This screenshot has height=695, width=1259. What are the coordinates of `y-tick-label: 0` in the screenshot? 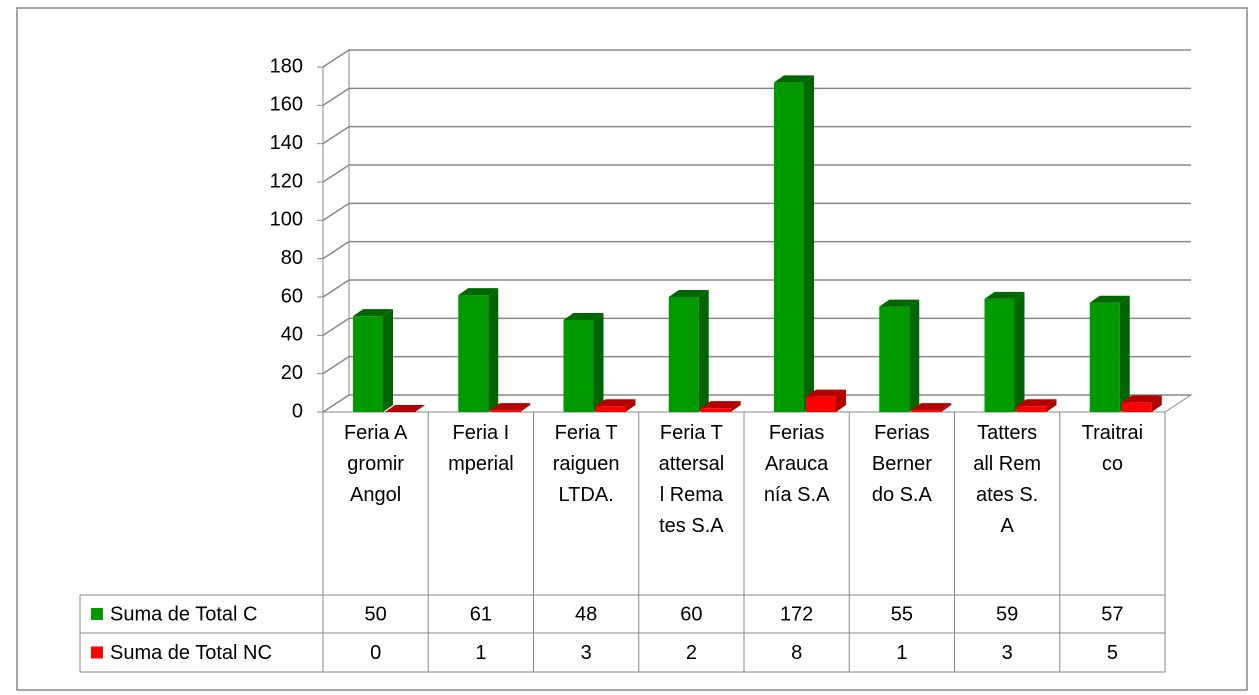 It's located at (297, 411).